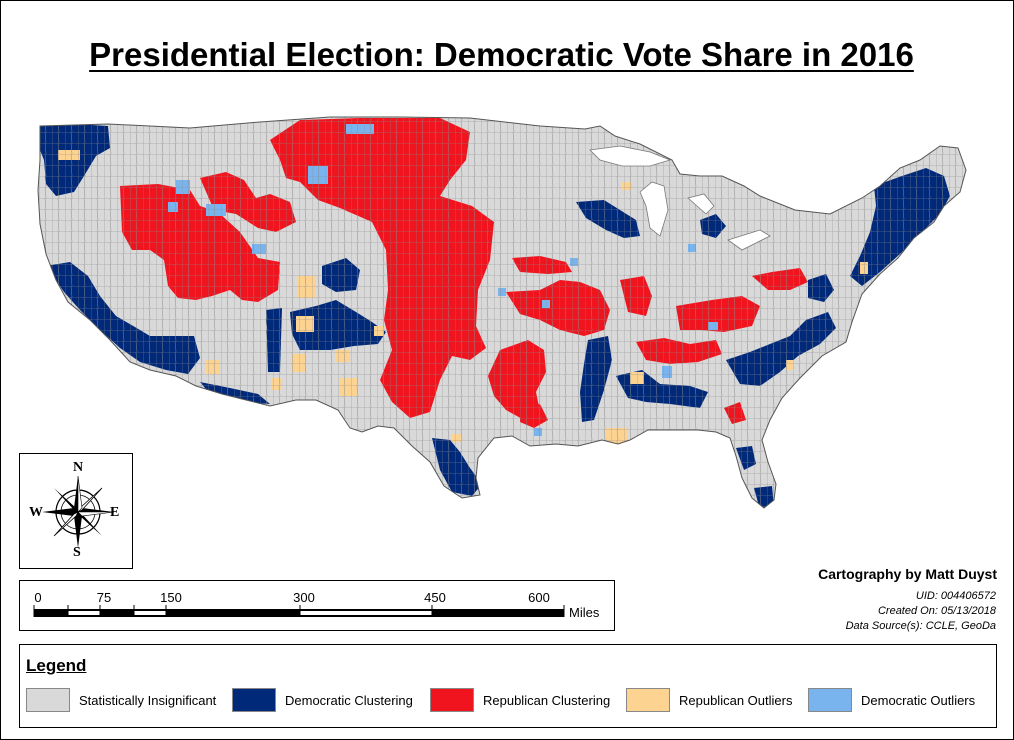  I want to click on scale-unit-label: Miles, so click(584, 612).